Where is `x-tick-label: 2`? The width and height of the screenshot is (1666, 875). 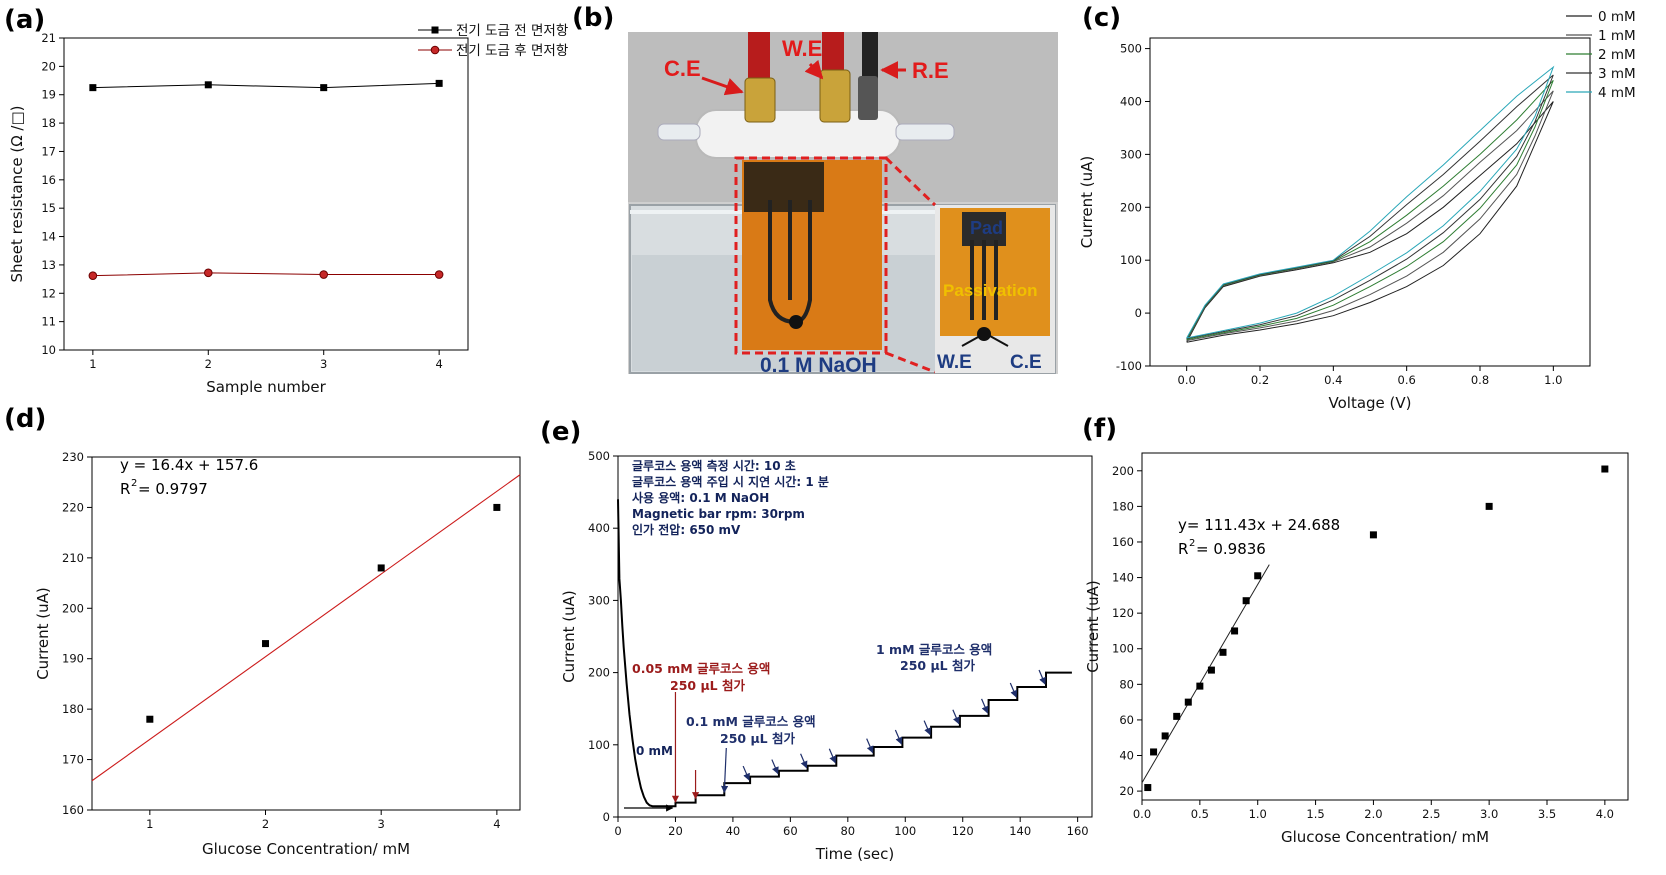 x-tick-label: 2 is located at coordinates (265, 824).